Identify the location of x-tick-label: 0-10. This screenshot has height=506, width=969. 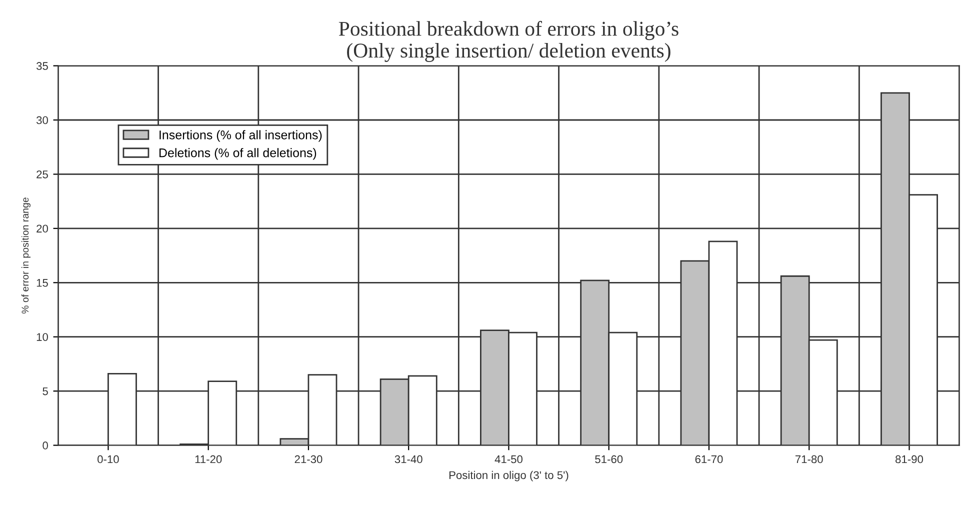
(108, 459).